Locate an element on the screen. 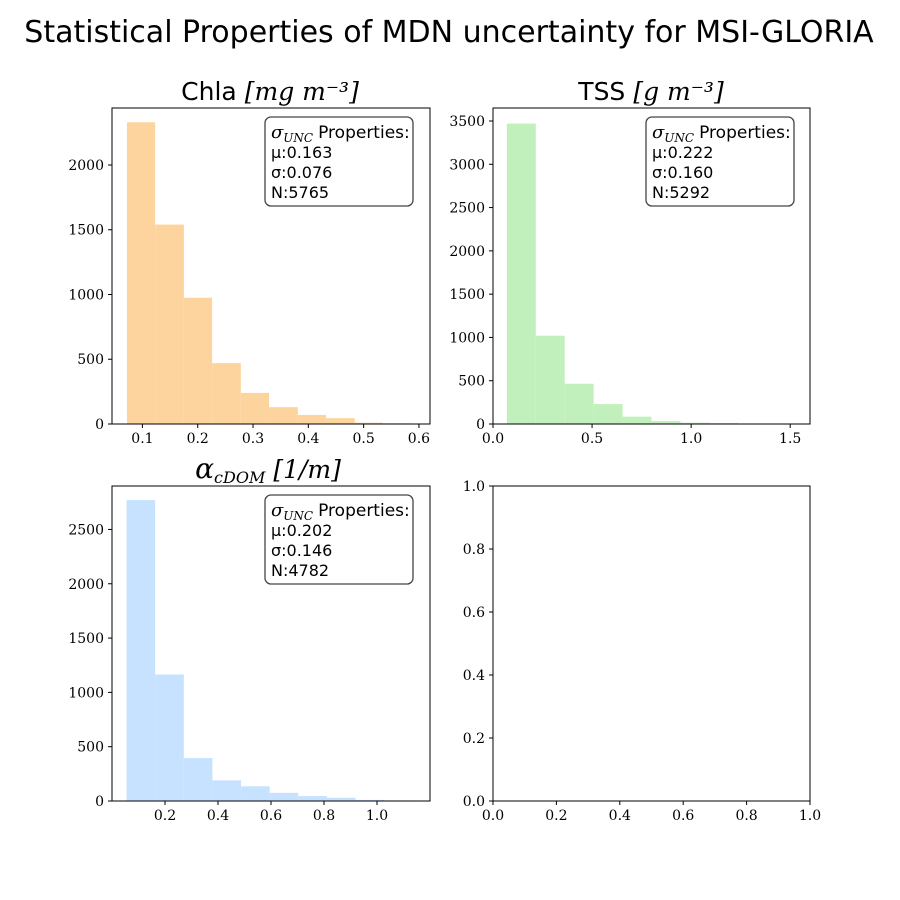  acdom-title-symbol: α is located at coordinates (204, 468).